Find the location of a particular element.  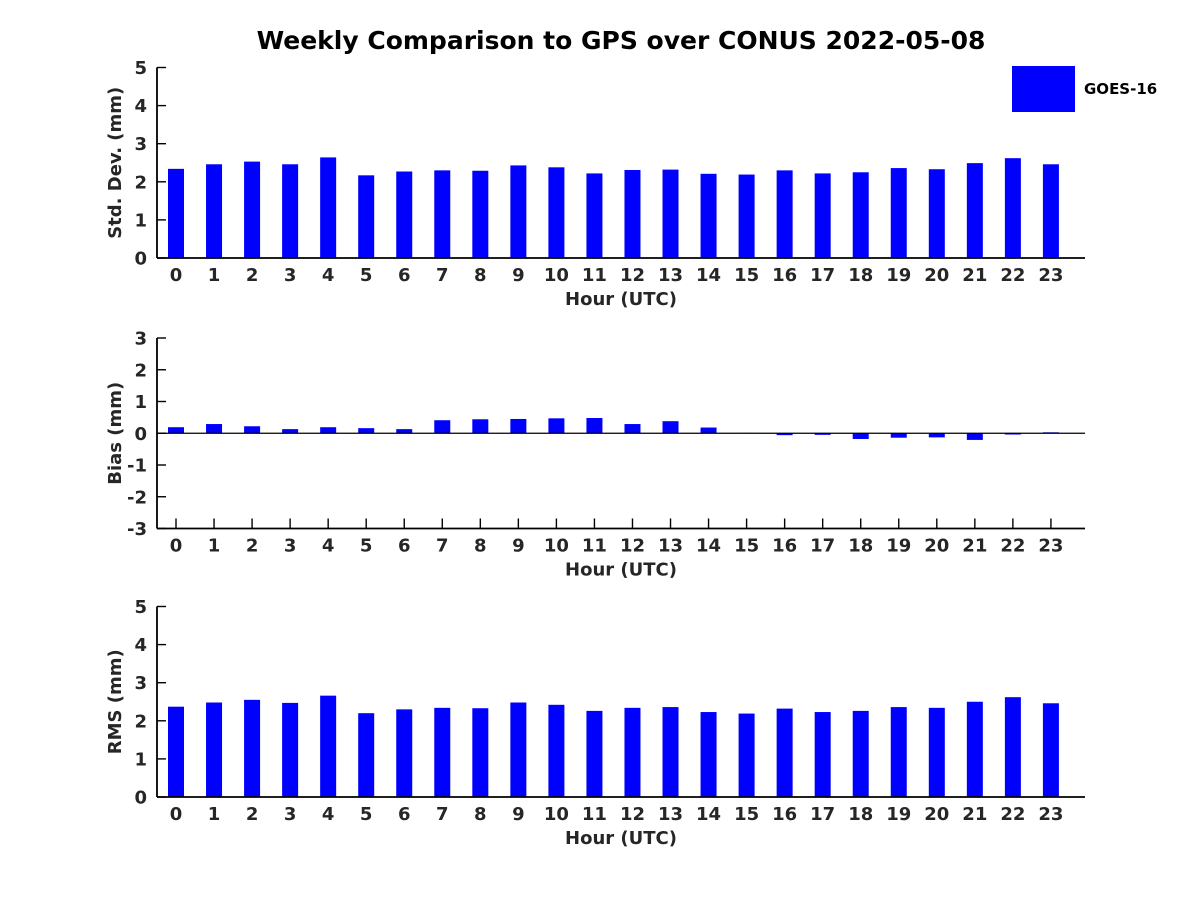

x-tick-label: 16 is located at coordinates (784, 275).